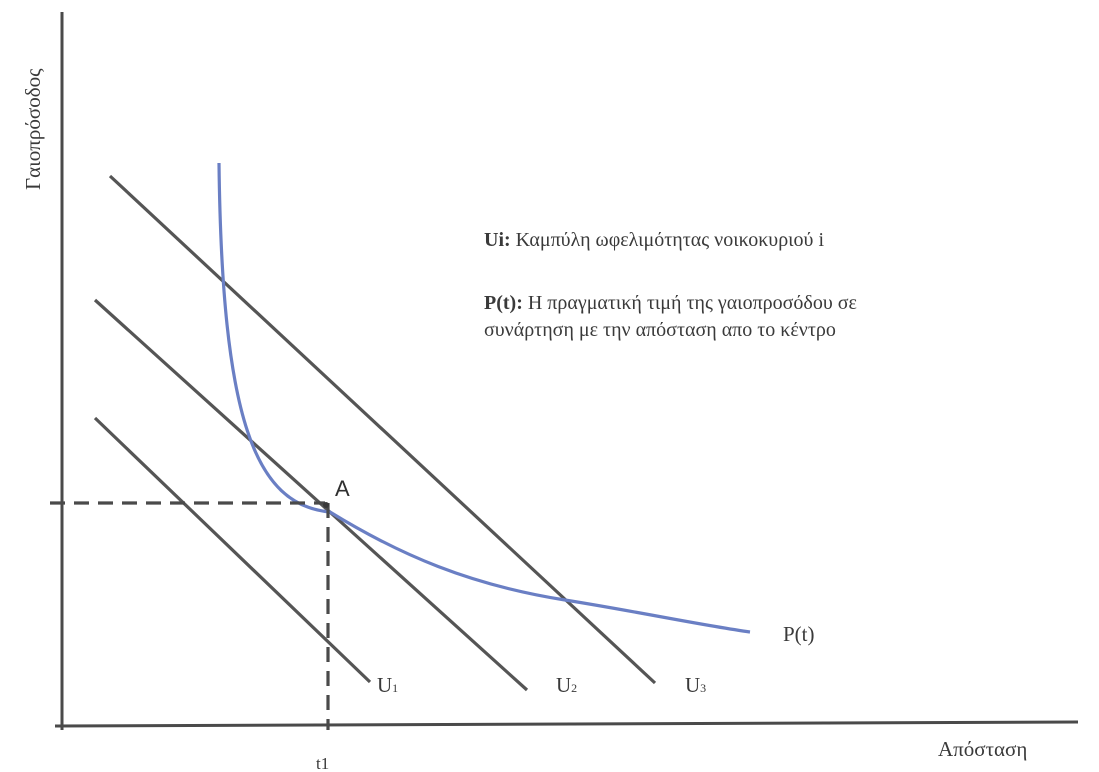 The height and width of the screenshot is (772, 1099). I want to click on x-axis, so click(566, 724).